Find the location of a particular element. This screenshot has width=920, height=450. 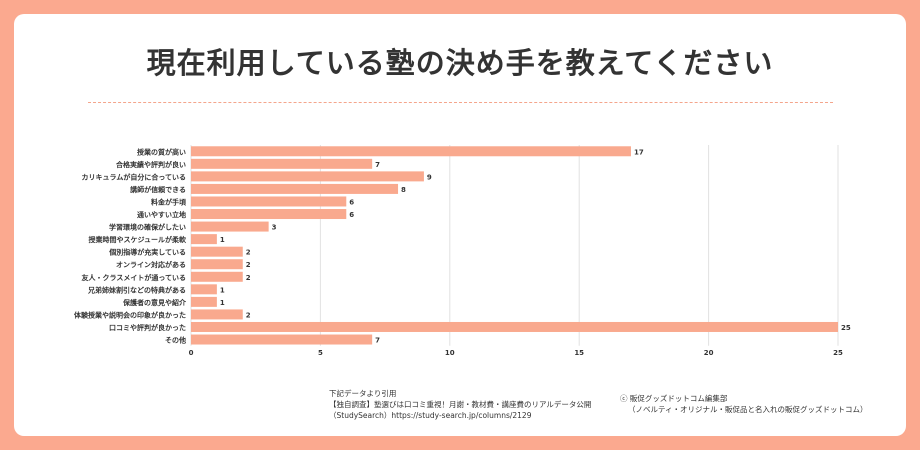

category-label: 友人・クラスメイトが通っている is located at coordinates (133, 277).